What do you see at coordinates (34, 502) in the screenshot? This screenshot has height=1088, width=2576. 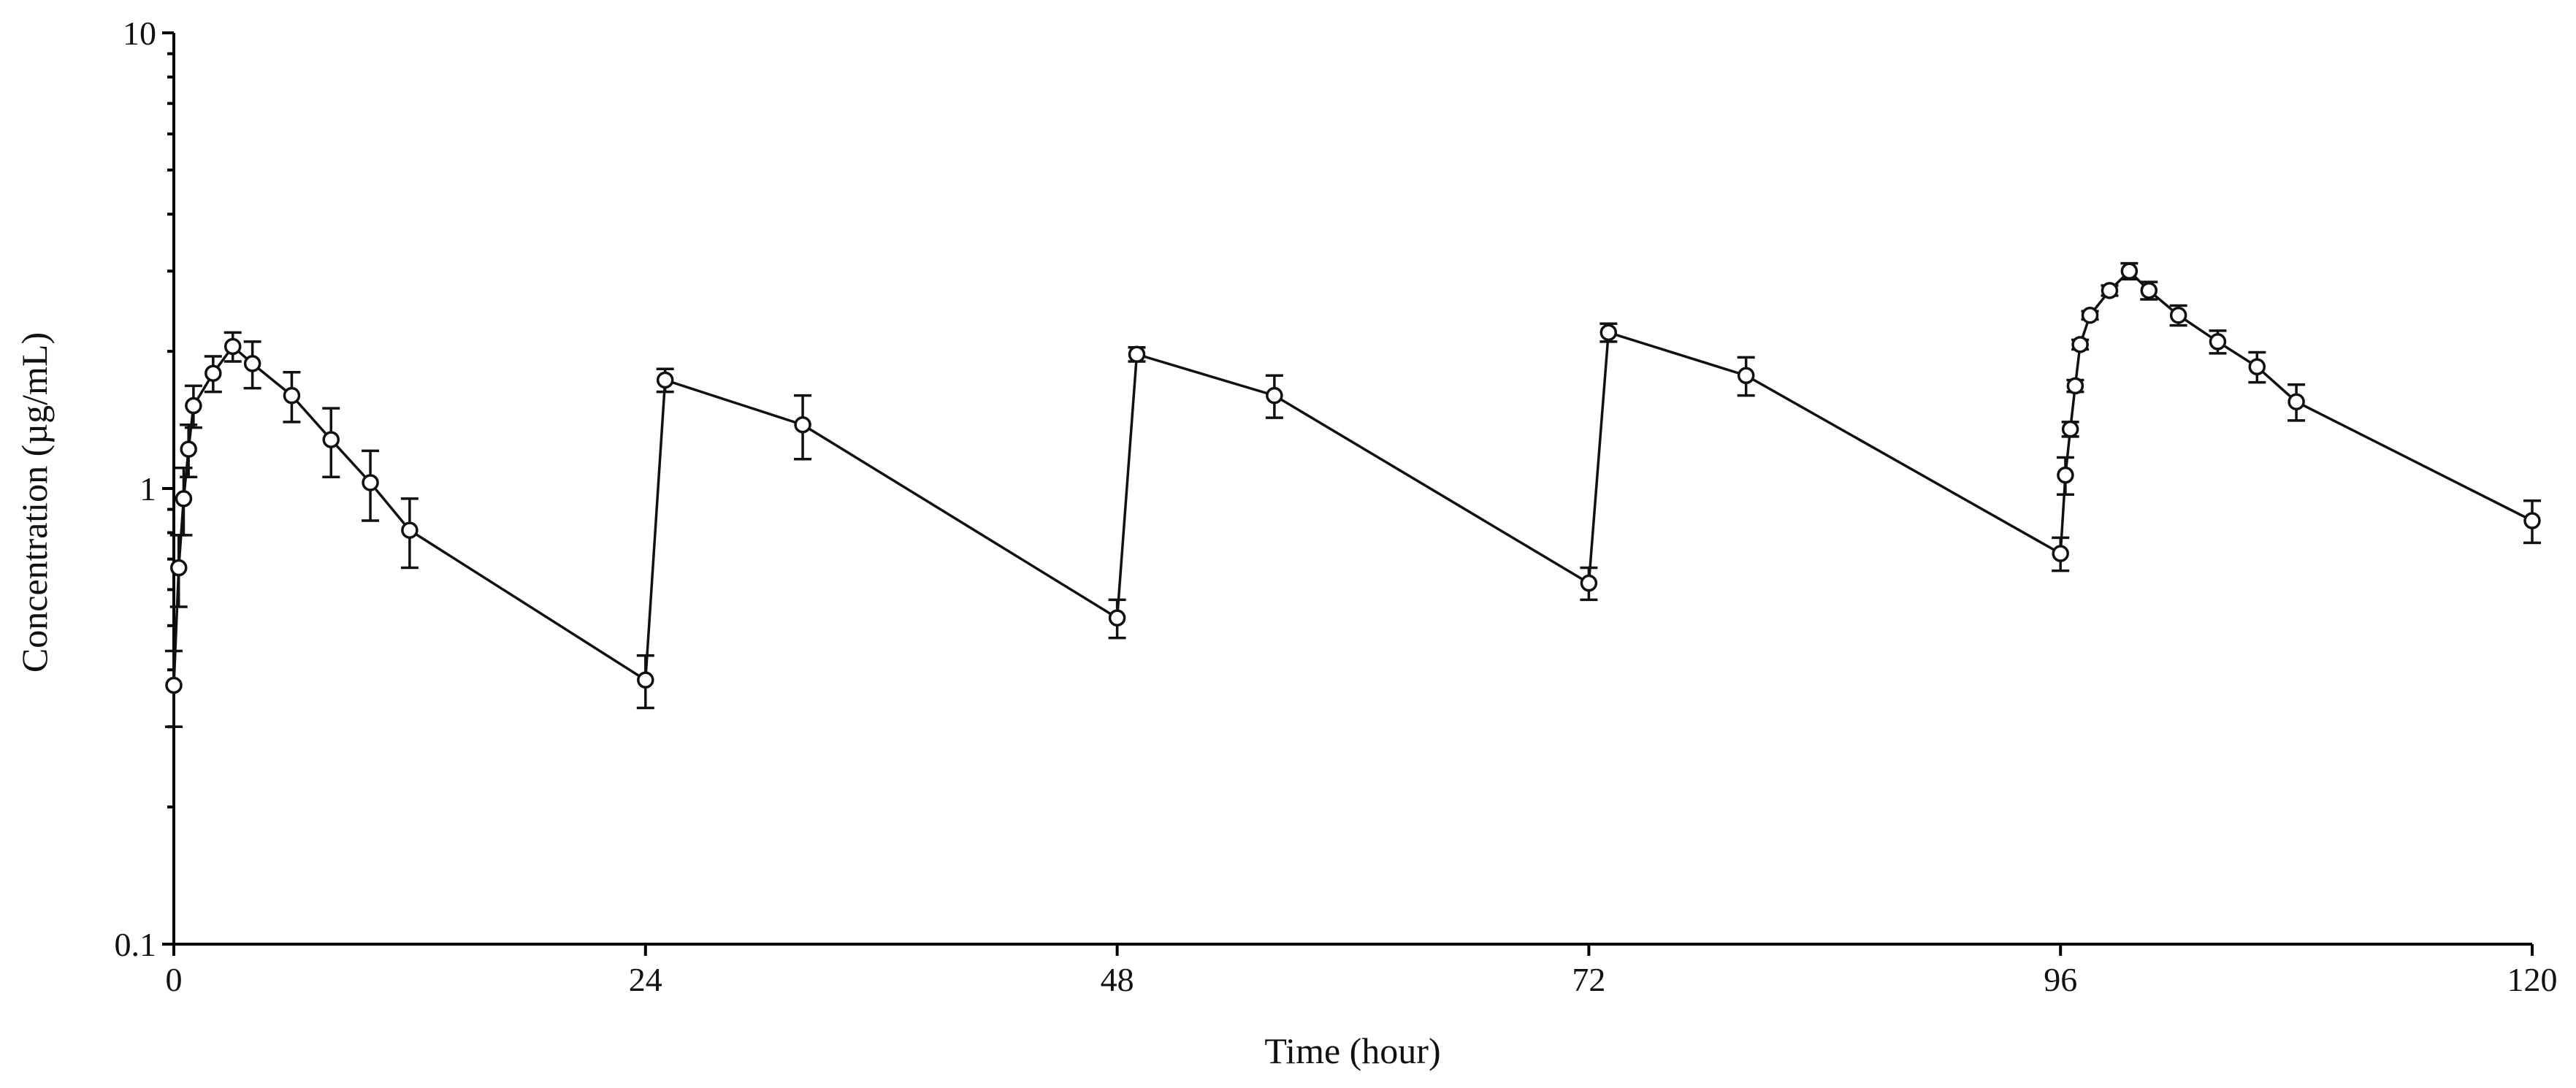 I see `y-axis-title: Concentration (µg/mL)` at bounding box center [34, 502].